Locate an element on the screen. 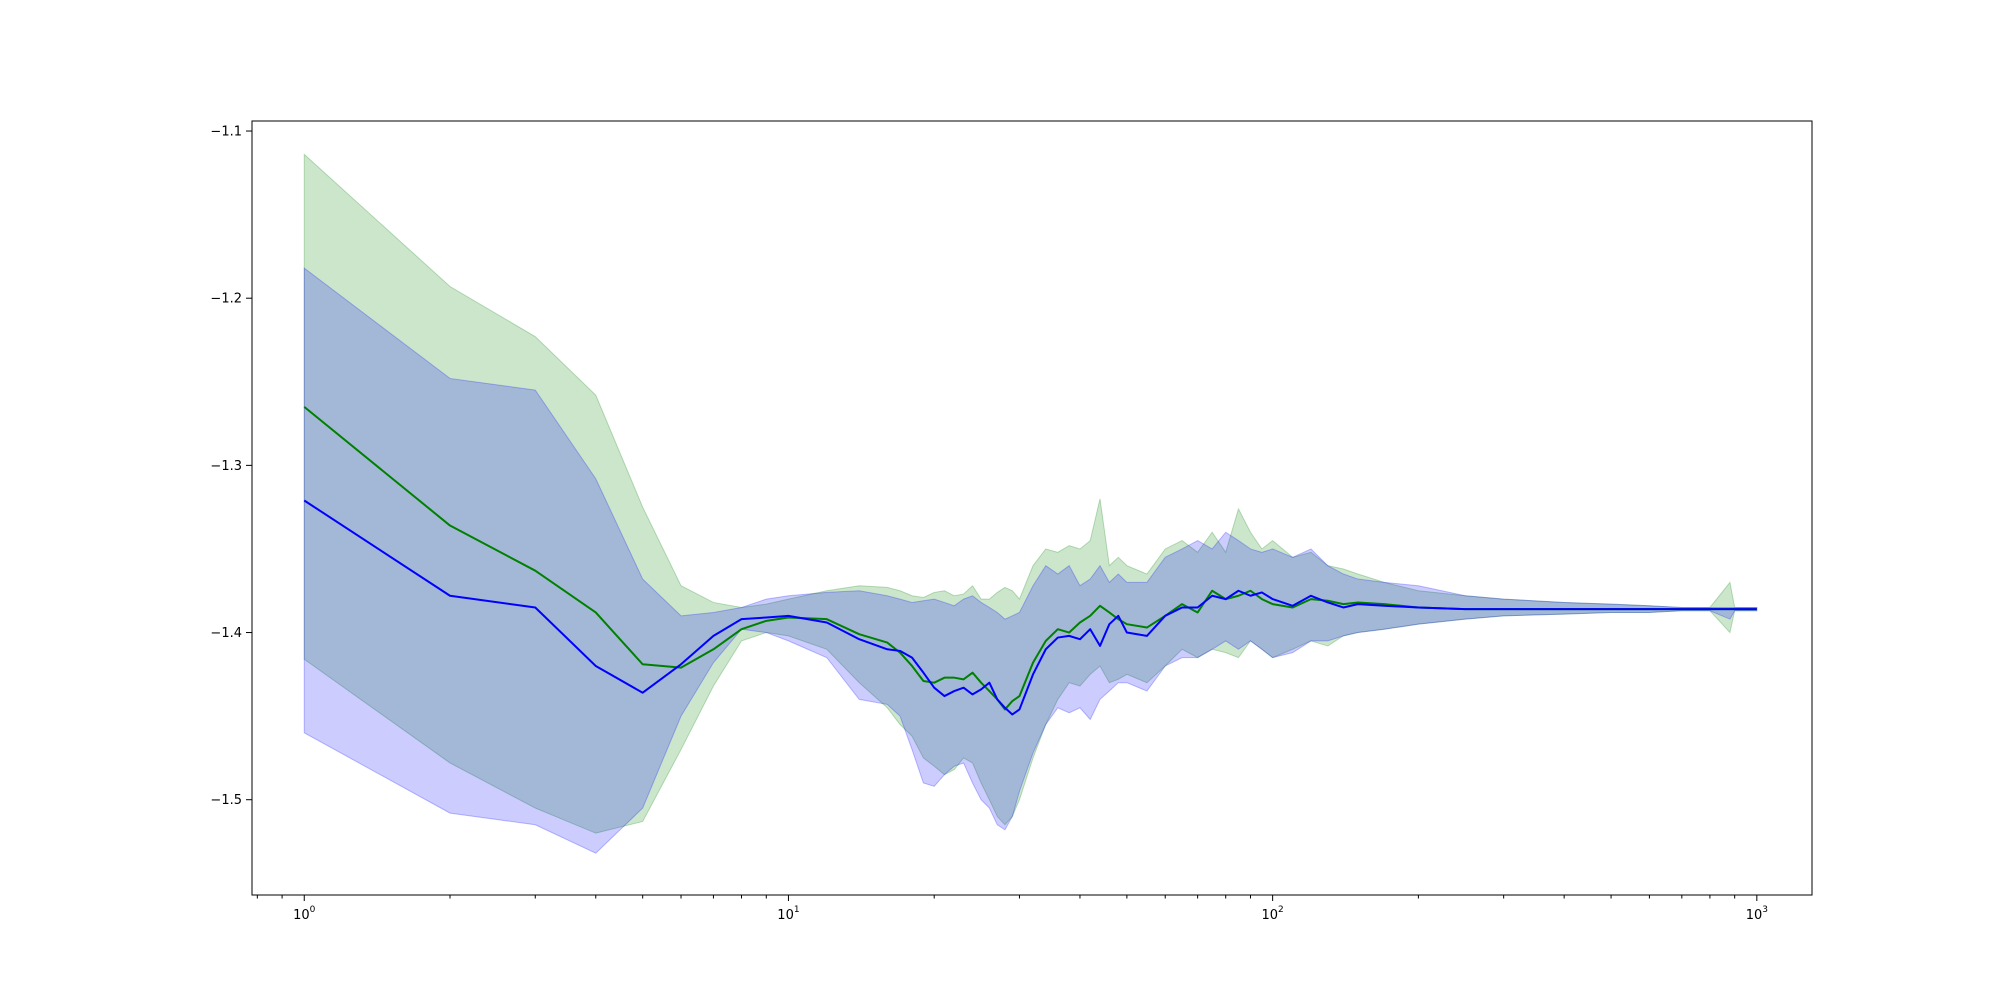  y-tick-label: −1.2 is located at coordinates (226, 299).